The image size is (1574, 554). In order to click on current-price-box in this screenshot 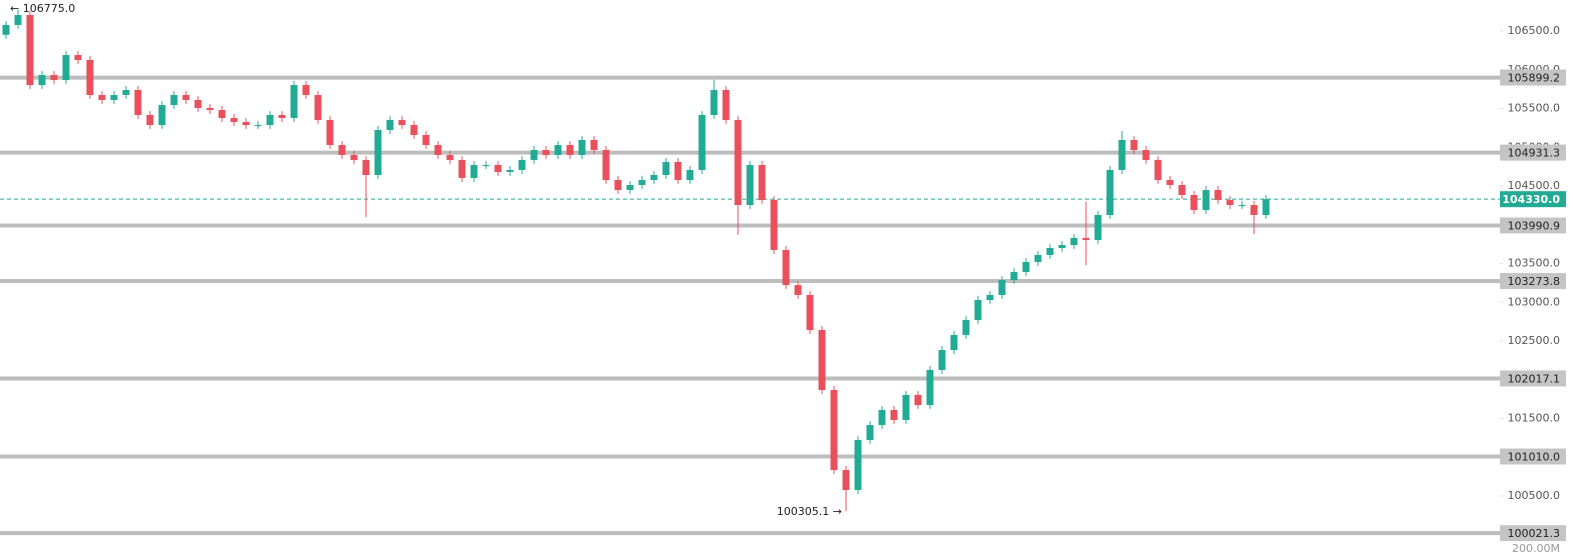, I will do `click(1533, 199)`.